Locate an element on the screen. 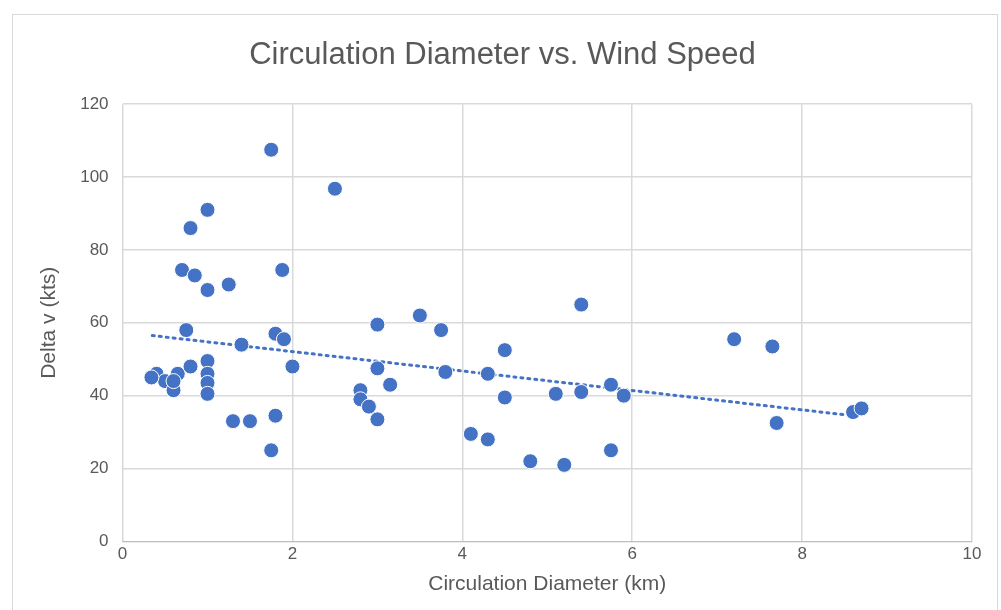 The height and width of the screenshot is (610, 1001). x-tick-label: 8 is located at coordinates (802, 554).